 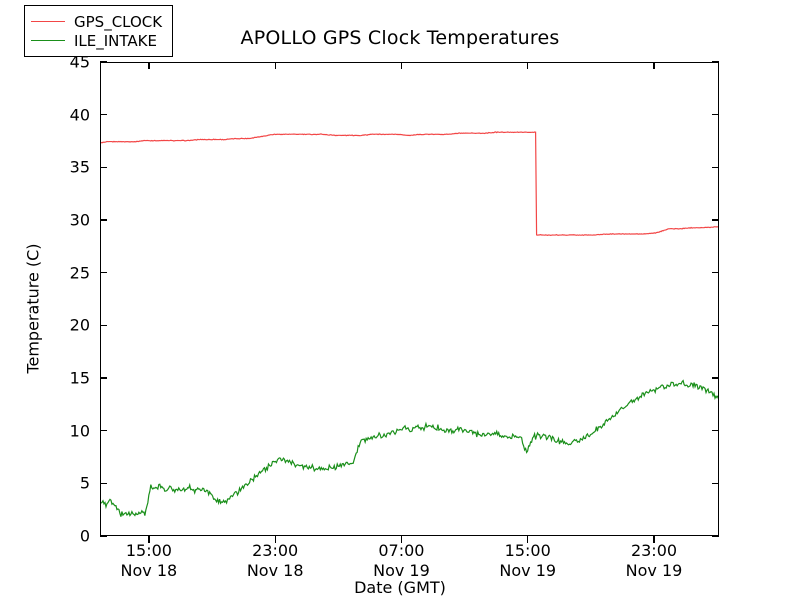 What do you see at coordinates (84, 483) in the screenshot?
I see `y-tick-label: 5` at bounding box center [84, 483].